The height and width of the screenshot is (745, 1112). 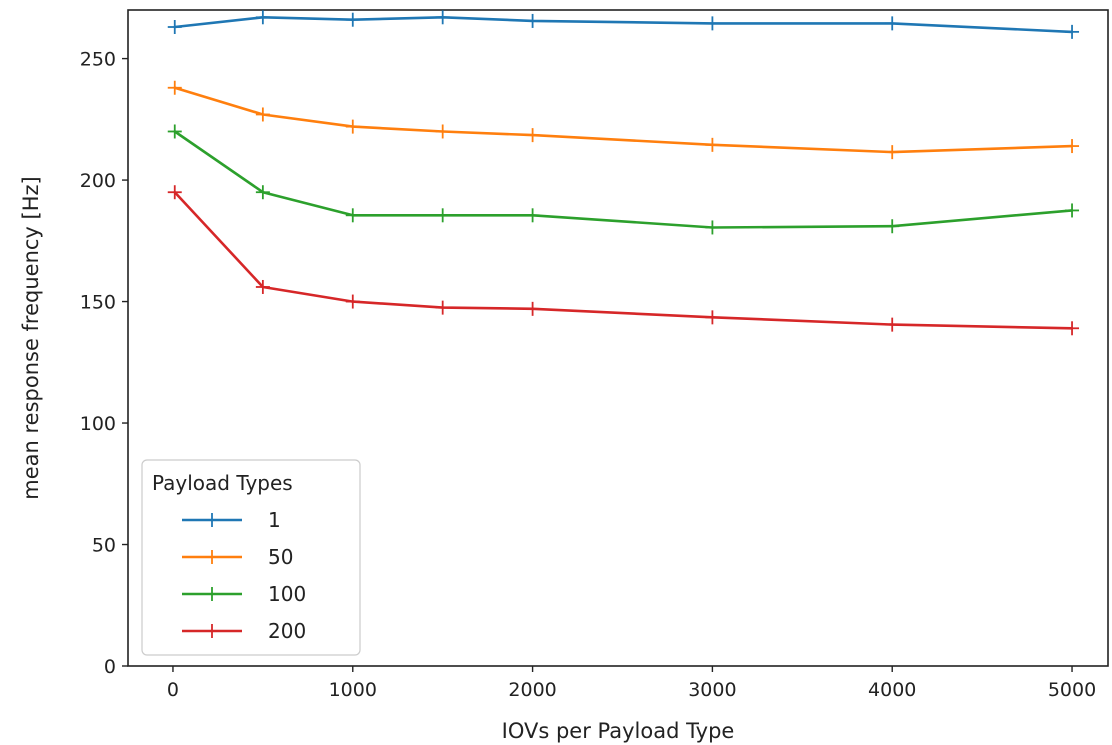 What do you see at coordinates (237, 557) in the screenshot?
I see `legend-item: 50` at bounding box center [237, 557].